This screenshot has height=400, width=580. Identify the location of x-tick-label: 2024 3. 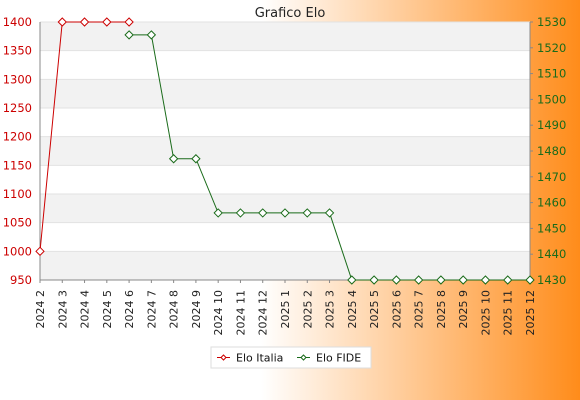
(62, 309).